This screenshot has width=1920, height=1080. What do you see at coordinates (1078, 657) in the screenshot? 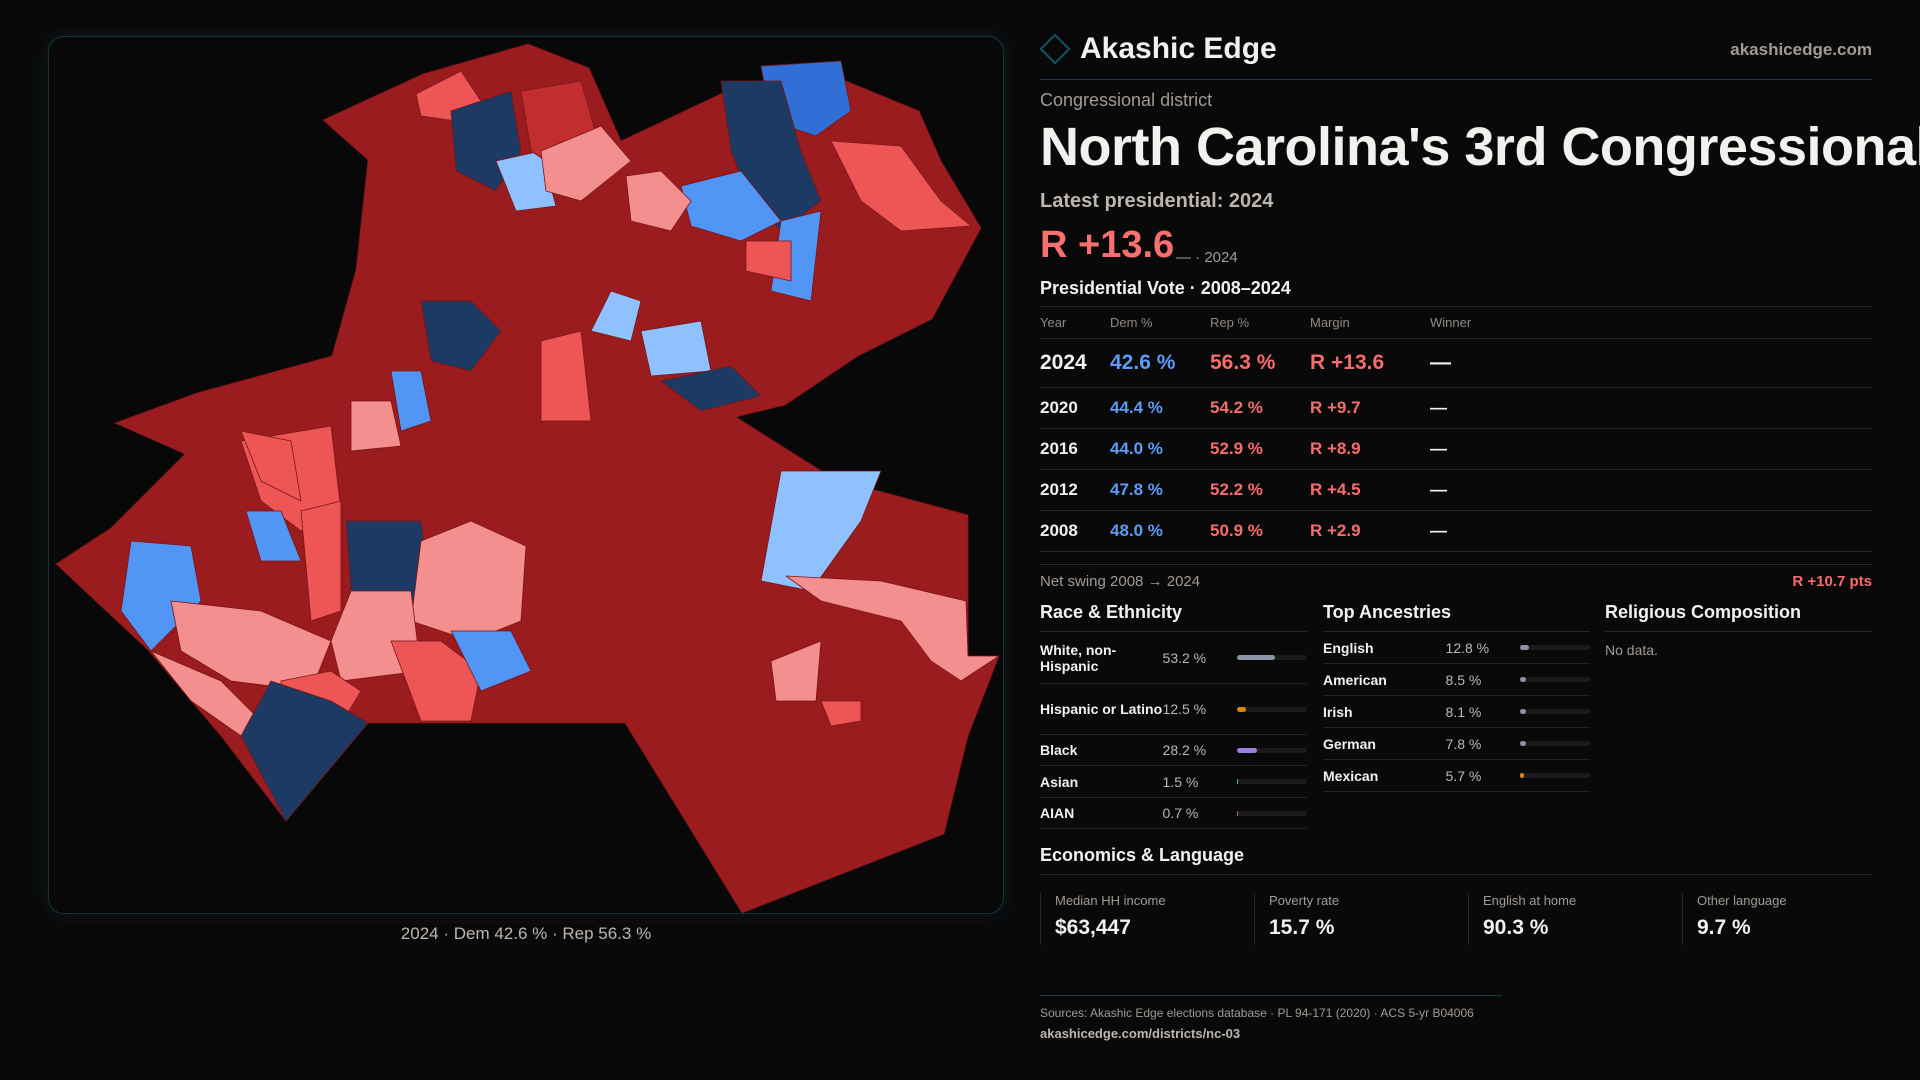
I see `row-label: White, non-Hispanic` at bounding box center [1078, 657].